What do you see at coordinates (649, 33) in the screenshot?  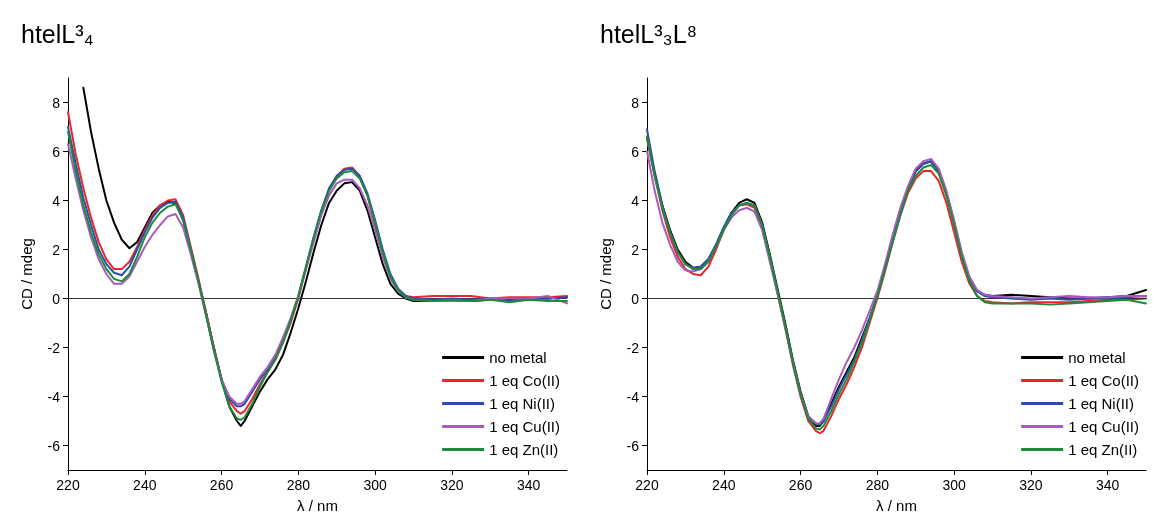 I see `chart-title: htelL³₃L⁸` at bounding box center [649, 33].